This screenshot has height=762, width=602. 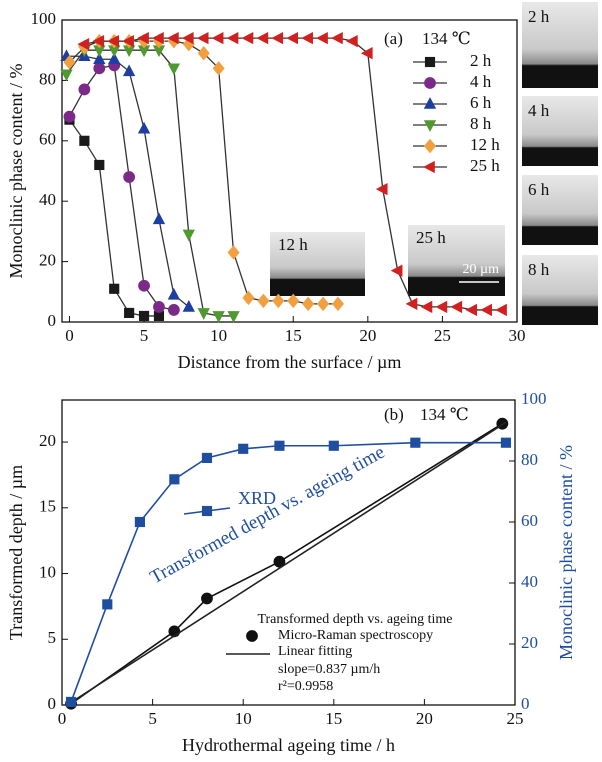 What do you see at coordinates (268, 515) in the screenshot?
I see `trend-annotation: Transformed depth vs. ageing time` at bounding box center [268, 515].